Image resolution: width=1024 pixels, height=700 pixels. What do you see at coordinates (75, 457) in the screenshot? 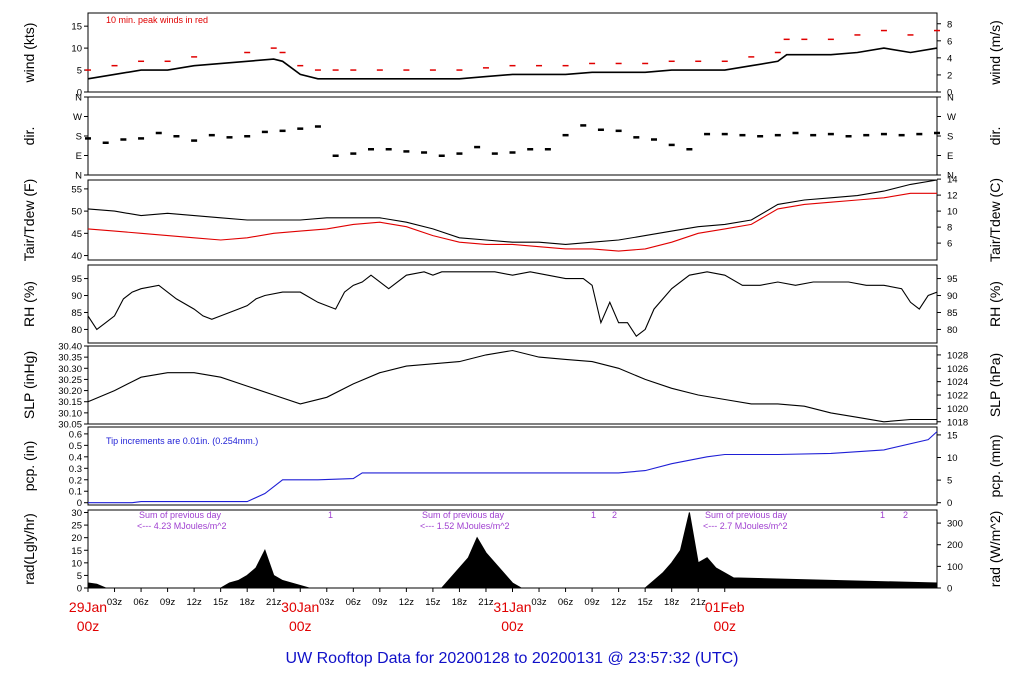
I see `y-tick-label: 0.4` at bounding box center [75, 457].